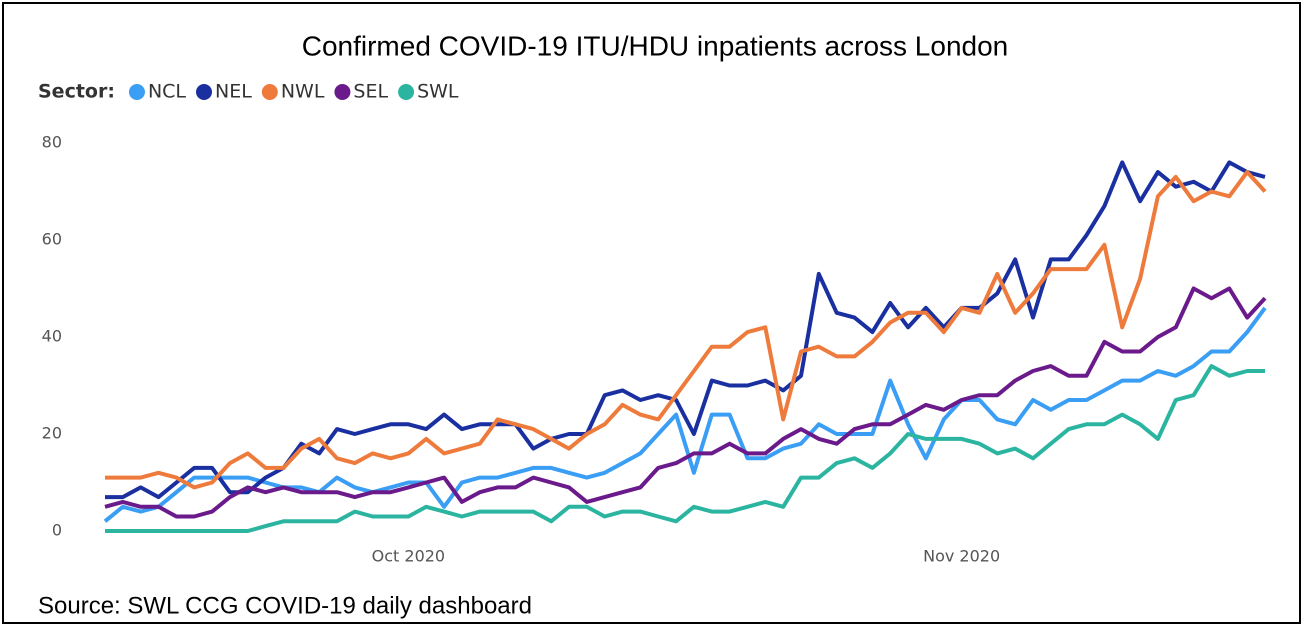 The width and height of the screenshot is (1306, 633). I want to click on y-tick-label: 40, so click(52, 336).